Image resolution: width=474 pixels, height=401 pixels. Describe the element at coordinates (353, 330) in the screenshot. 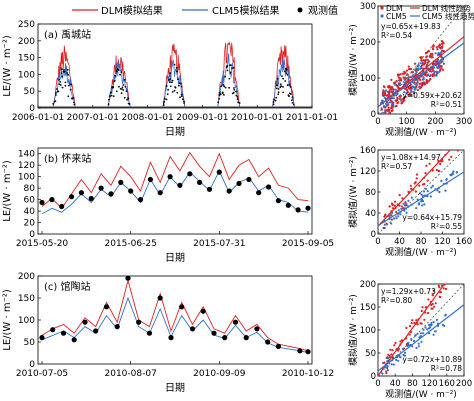

I see `y-axis-label: 模拟值/(W · m⁻²)` at that location.